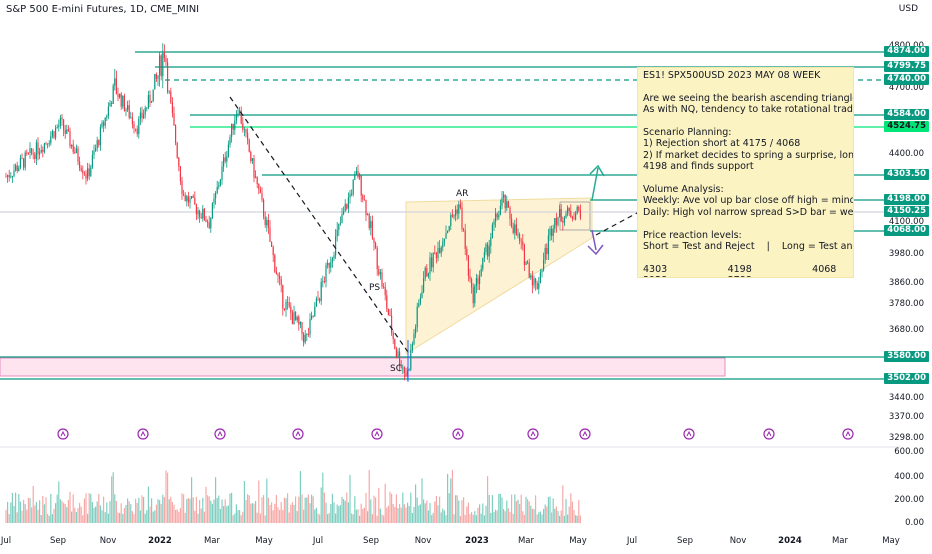 The height and width of the screenshot is (554, 932). I want to click on price-level-badge: 4584.00, so click(906, 114).